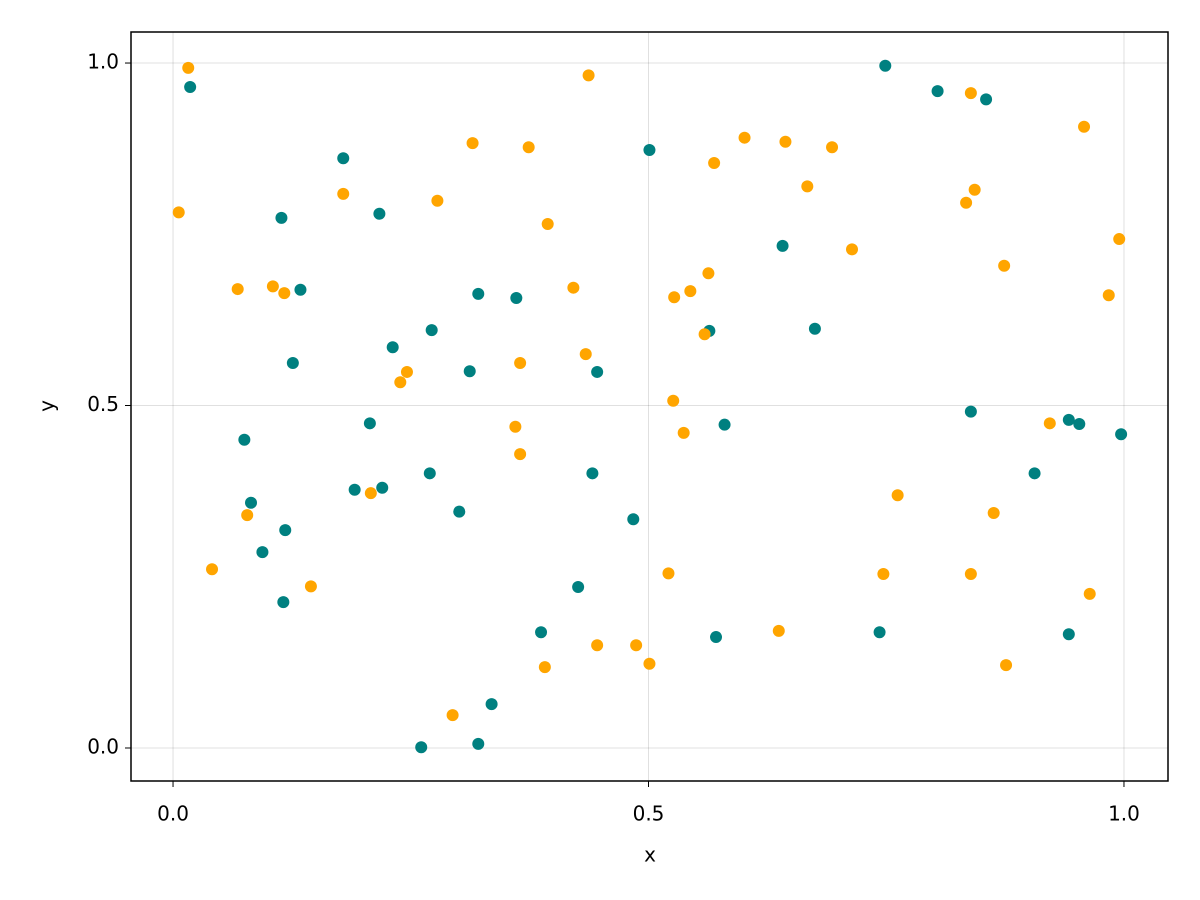 This screenshot has width=1200, height=900. Describe the element at coordinates (649, 814) in the screenshot. I see `x-tick-label: 0.5` at that location.